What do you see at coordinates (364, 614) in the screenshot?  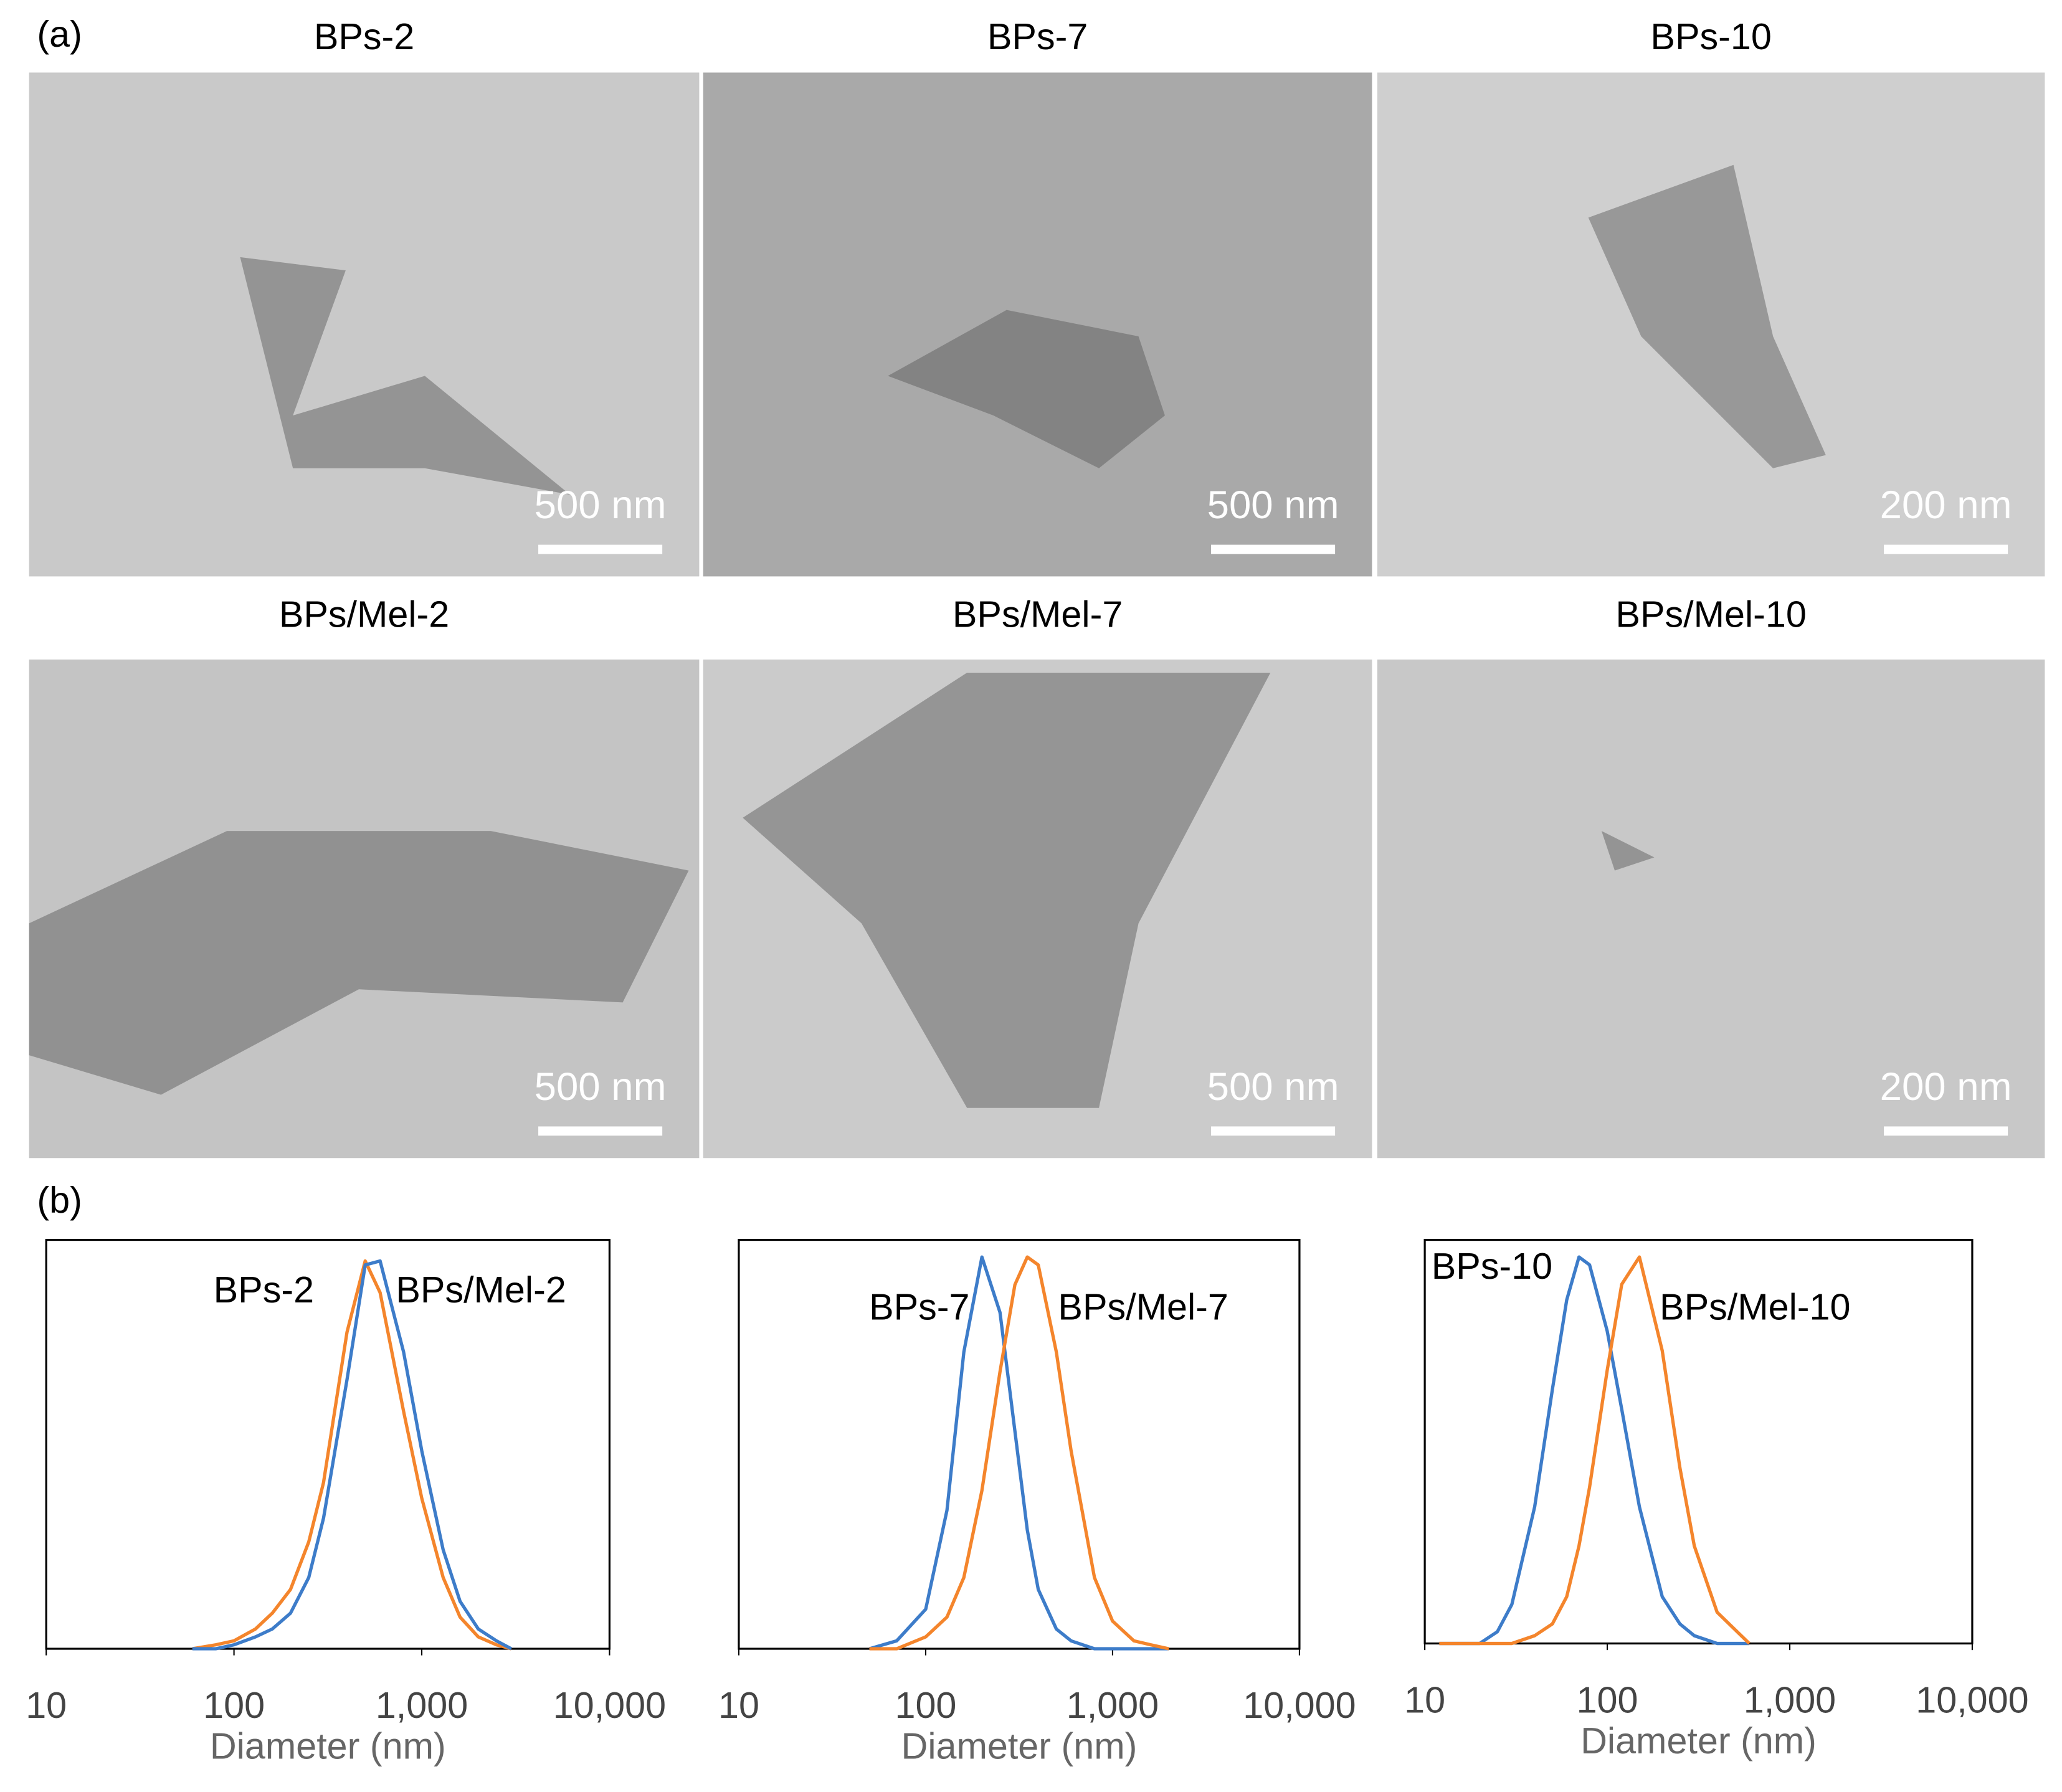 I see `image-title: BPs/Mel-2` at bounding box center [364, 614].